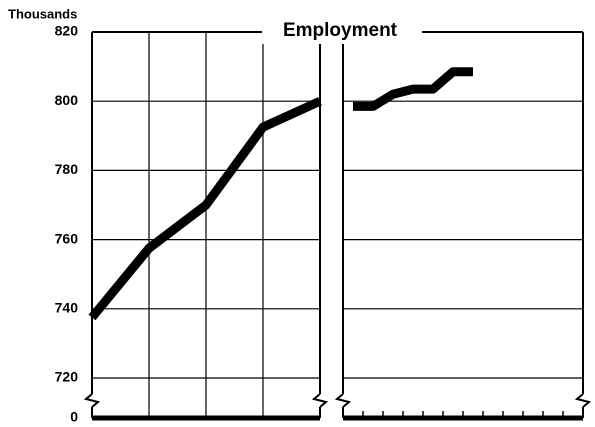 The width and height of the screenshot is (595, 427). Describe the element at coordinates (67, 169) in the screenshot. I see `y-tick-label: 780` at that location.